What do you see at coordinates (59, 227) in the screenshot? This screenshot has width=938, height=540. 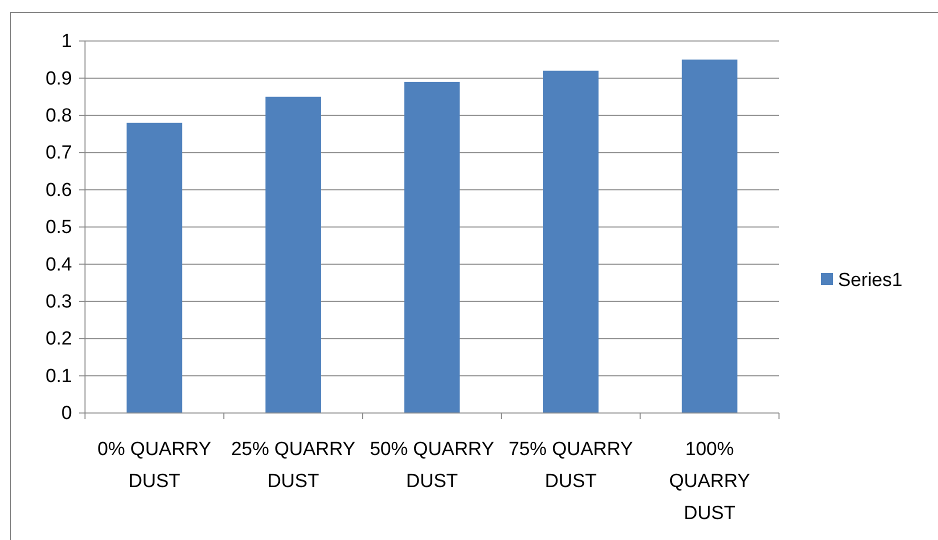 I see `y-tick-label: 0.5` at bounding box center [59, 227].